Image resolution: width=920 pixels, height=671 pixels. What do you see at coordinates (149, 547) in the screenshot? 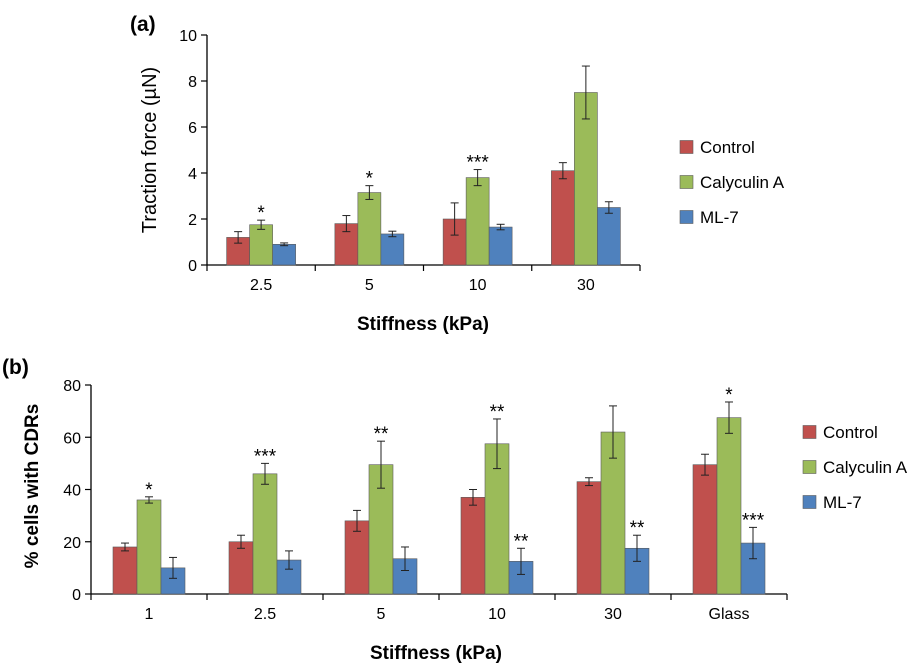
I see `bar-calyculin-a-1-b` at bounding box center [149, 547].